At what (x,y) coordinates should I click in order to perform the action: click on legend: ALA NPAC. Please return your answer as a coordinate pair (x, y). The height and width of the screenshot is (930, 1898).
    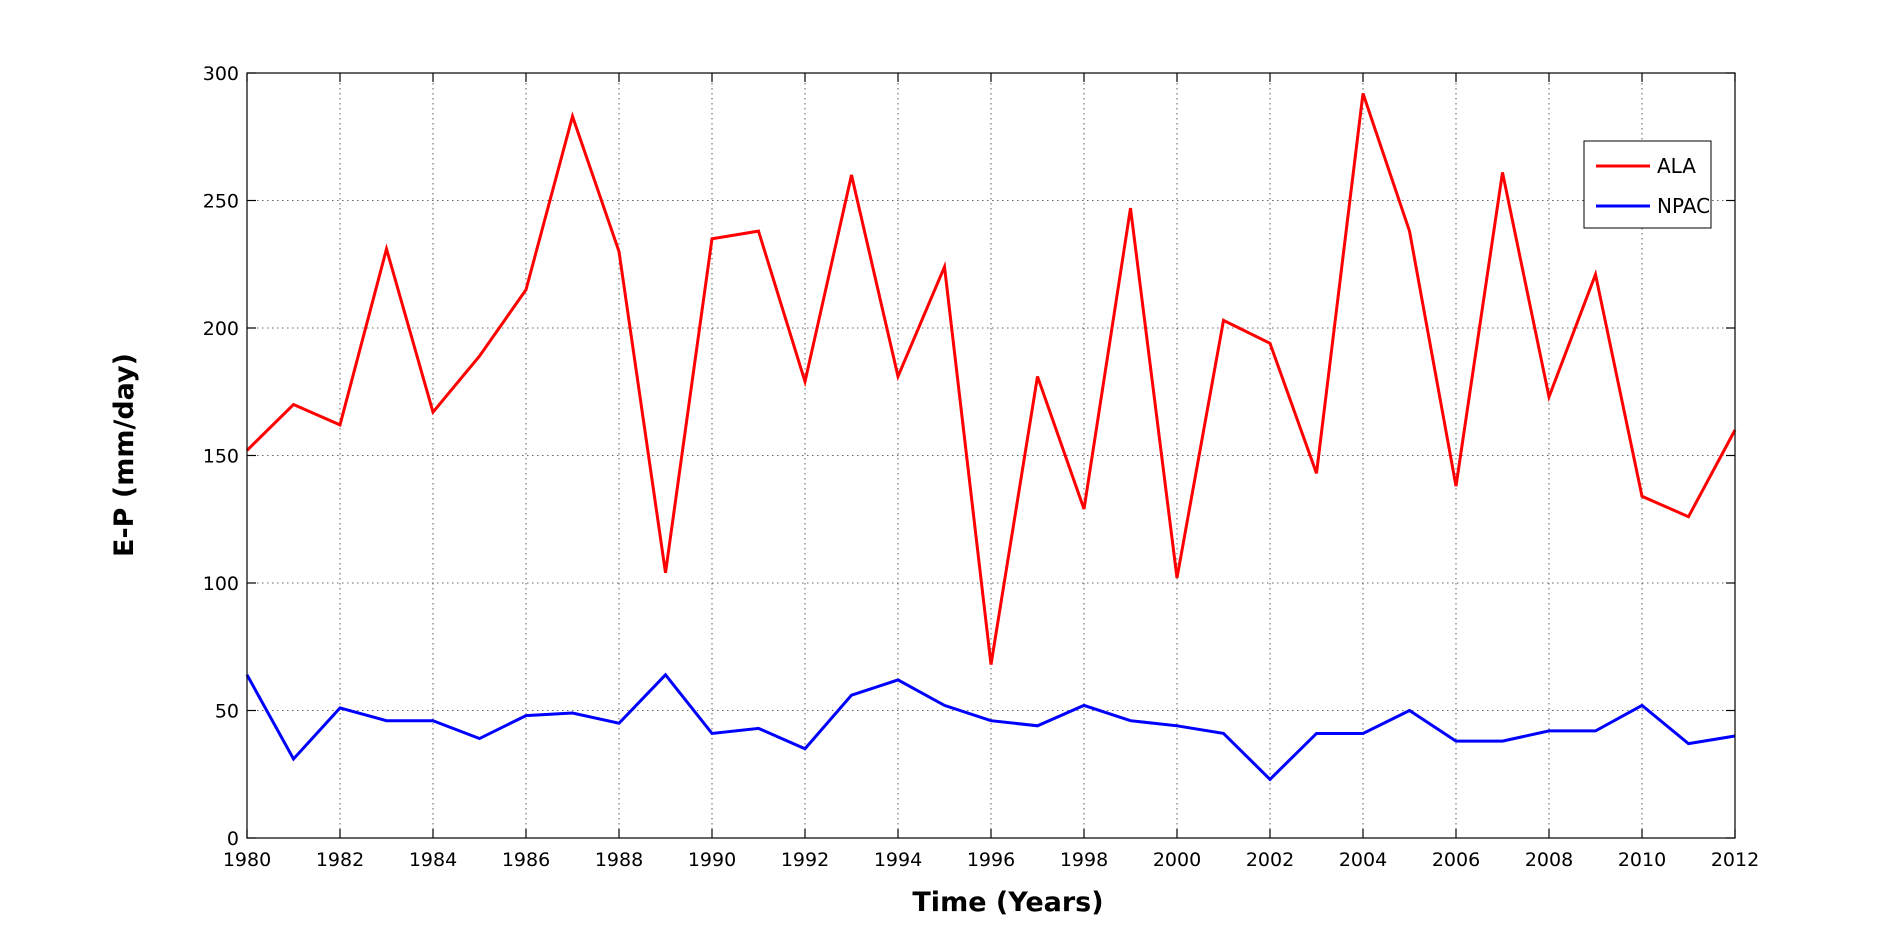
    Looking at the image, I should click on (1647, 184).